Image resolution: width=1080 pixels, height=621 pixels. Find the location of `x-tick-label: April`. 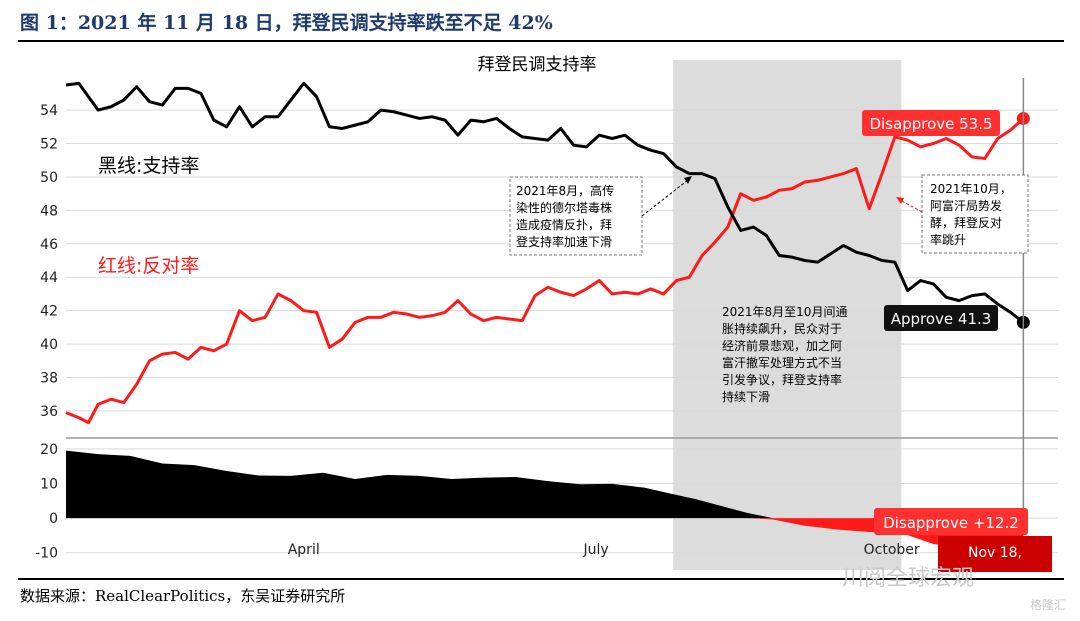

x-tick-label: April is located at coordinates (304, 550).